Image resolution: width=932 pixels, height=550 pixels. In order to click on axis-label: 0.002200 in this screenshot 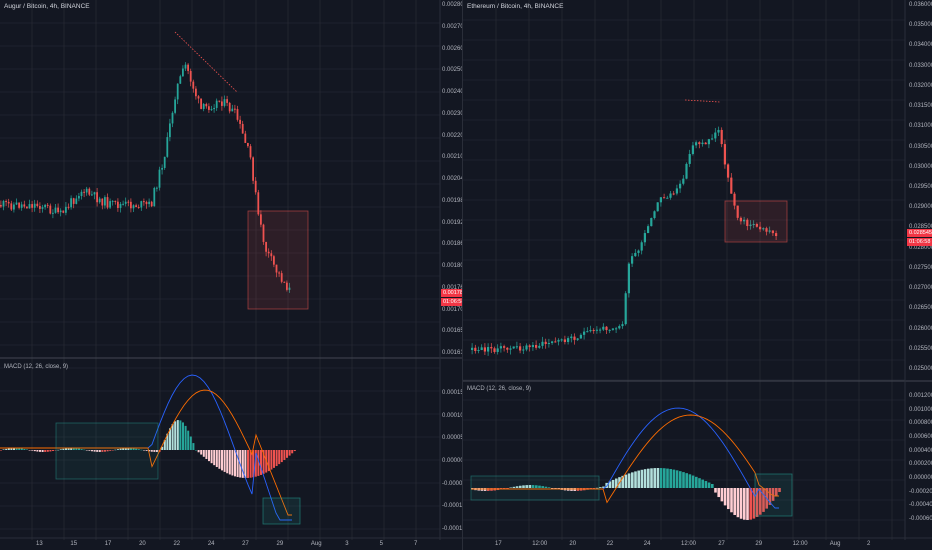, I will do `click(452, 135)`.